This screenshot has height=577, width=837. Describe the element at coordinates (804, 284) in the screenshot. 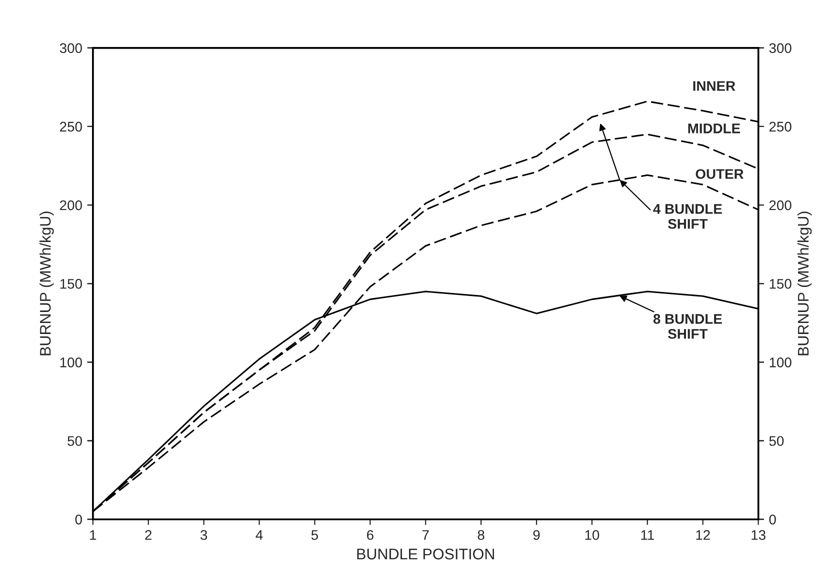

I see `y2-axis-title: BURNUP (MWh/kgU)` at that location.